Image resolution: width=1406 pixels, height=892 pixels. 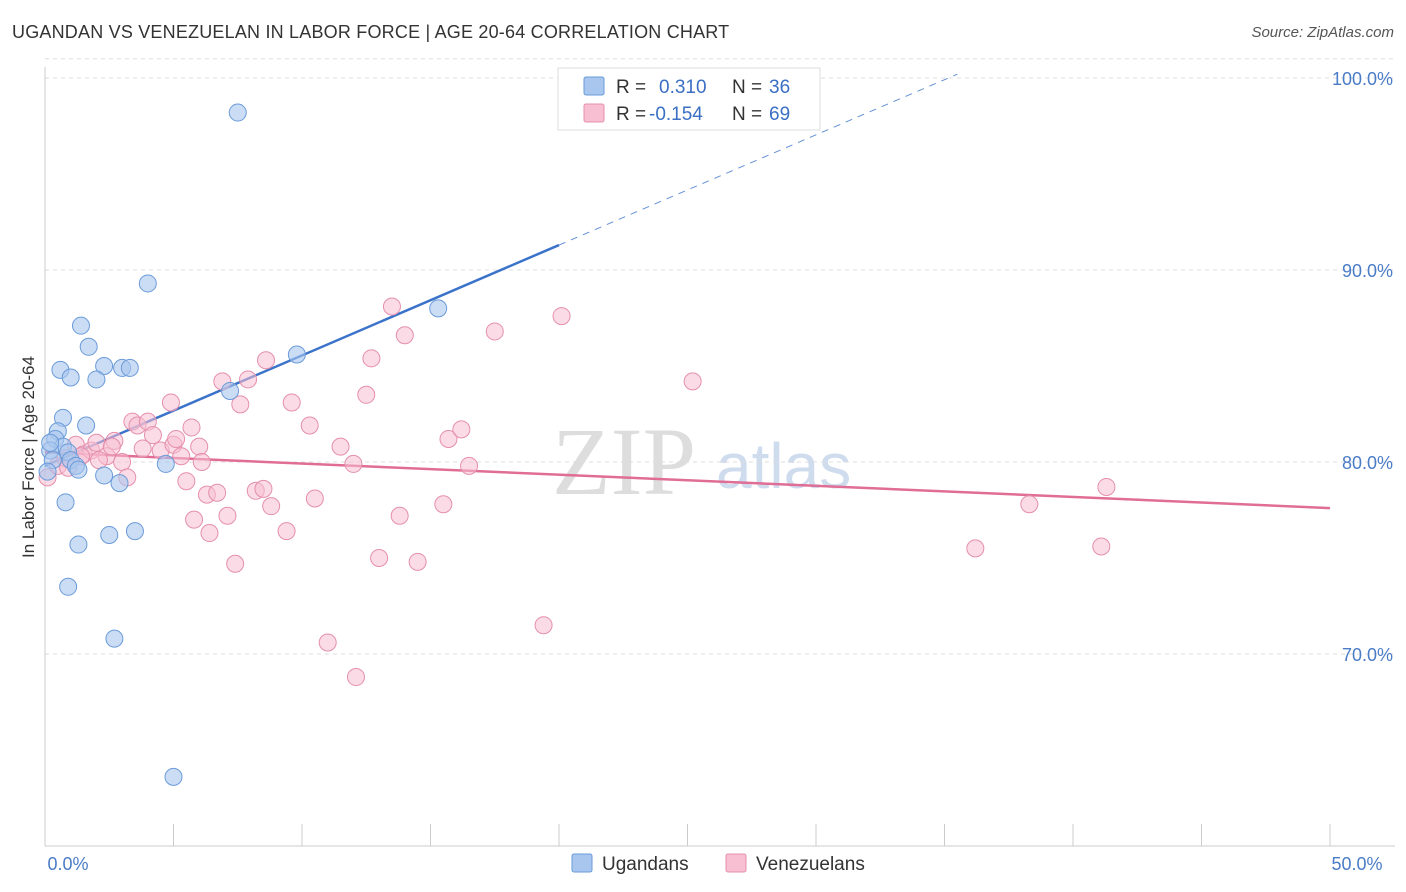 What do you see at coordinates (1367, 655) in the screenshot?
I see `y-tick-label-70: 70.0%` at bounding box center [1367, 655].